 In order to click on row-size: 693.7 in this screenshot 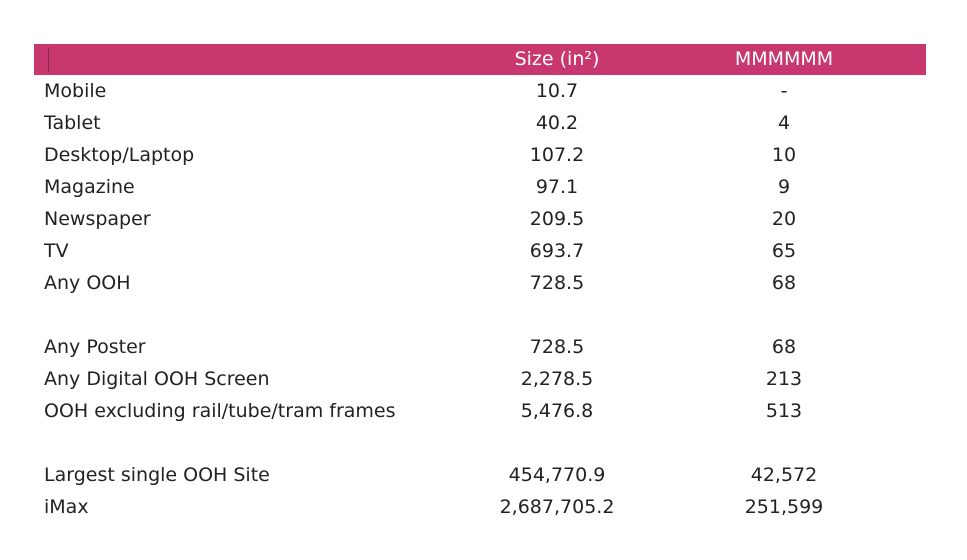, I will do `click(557, 251)`.